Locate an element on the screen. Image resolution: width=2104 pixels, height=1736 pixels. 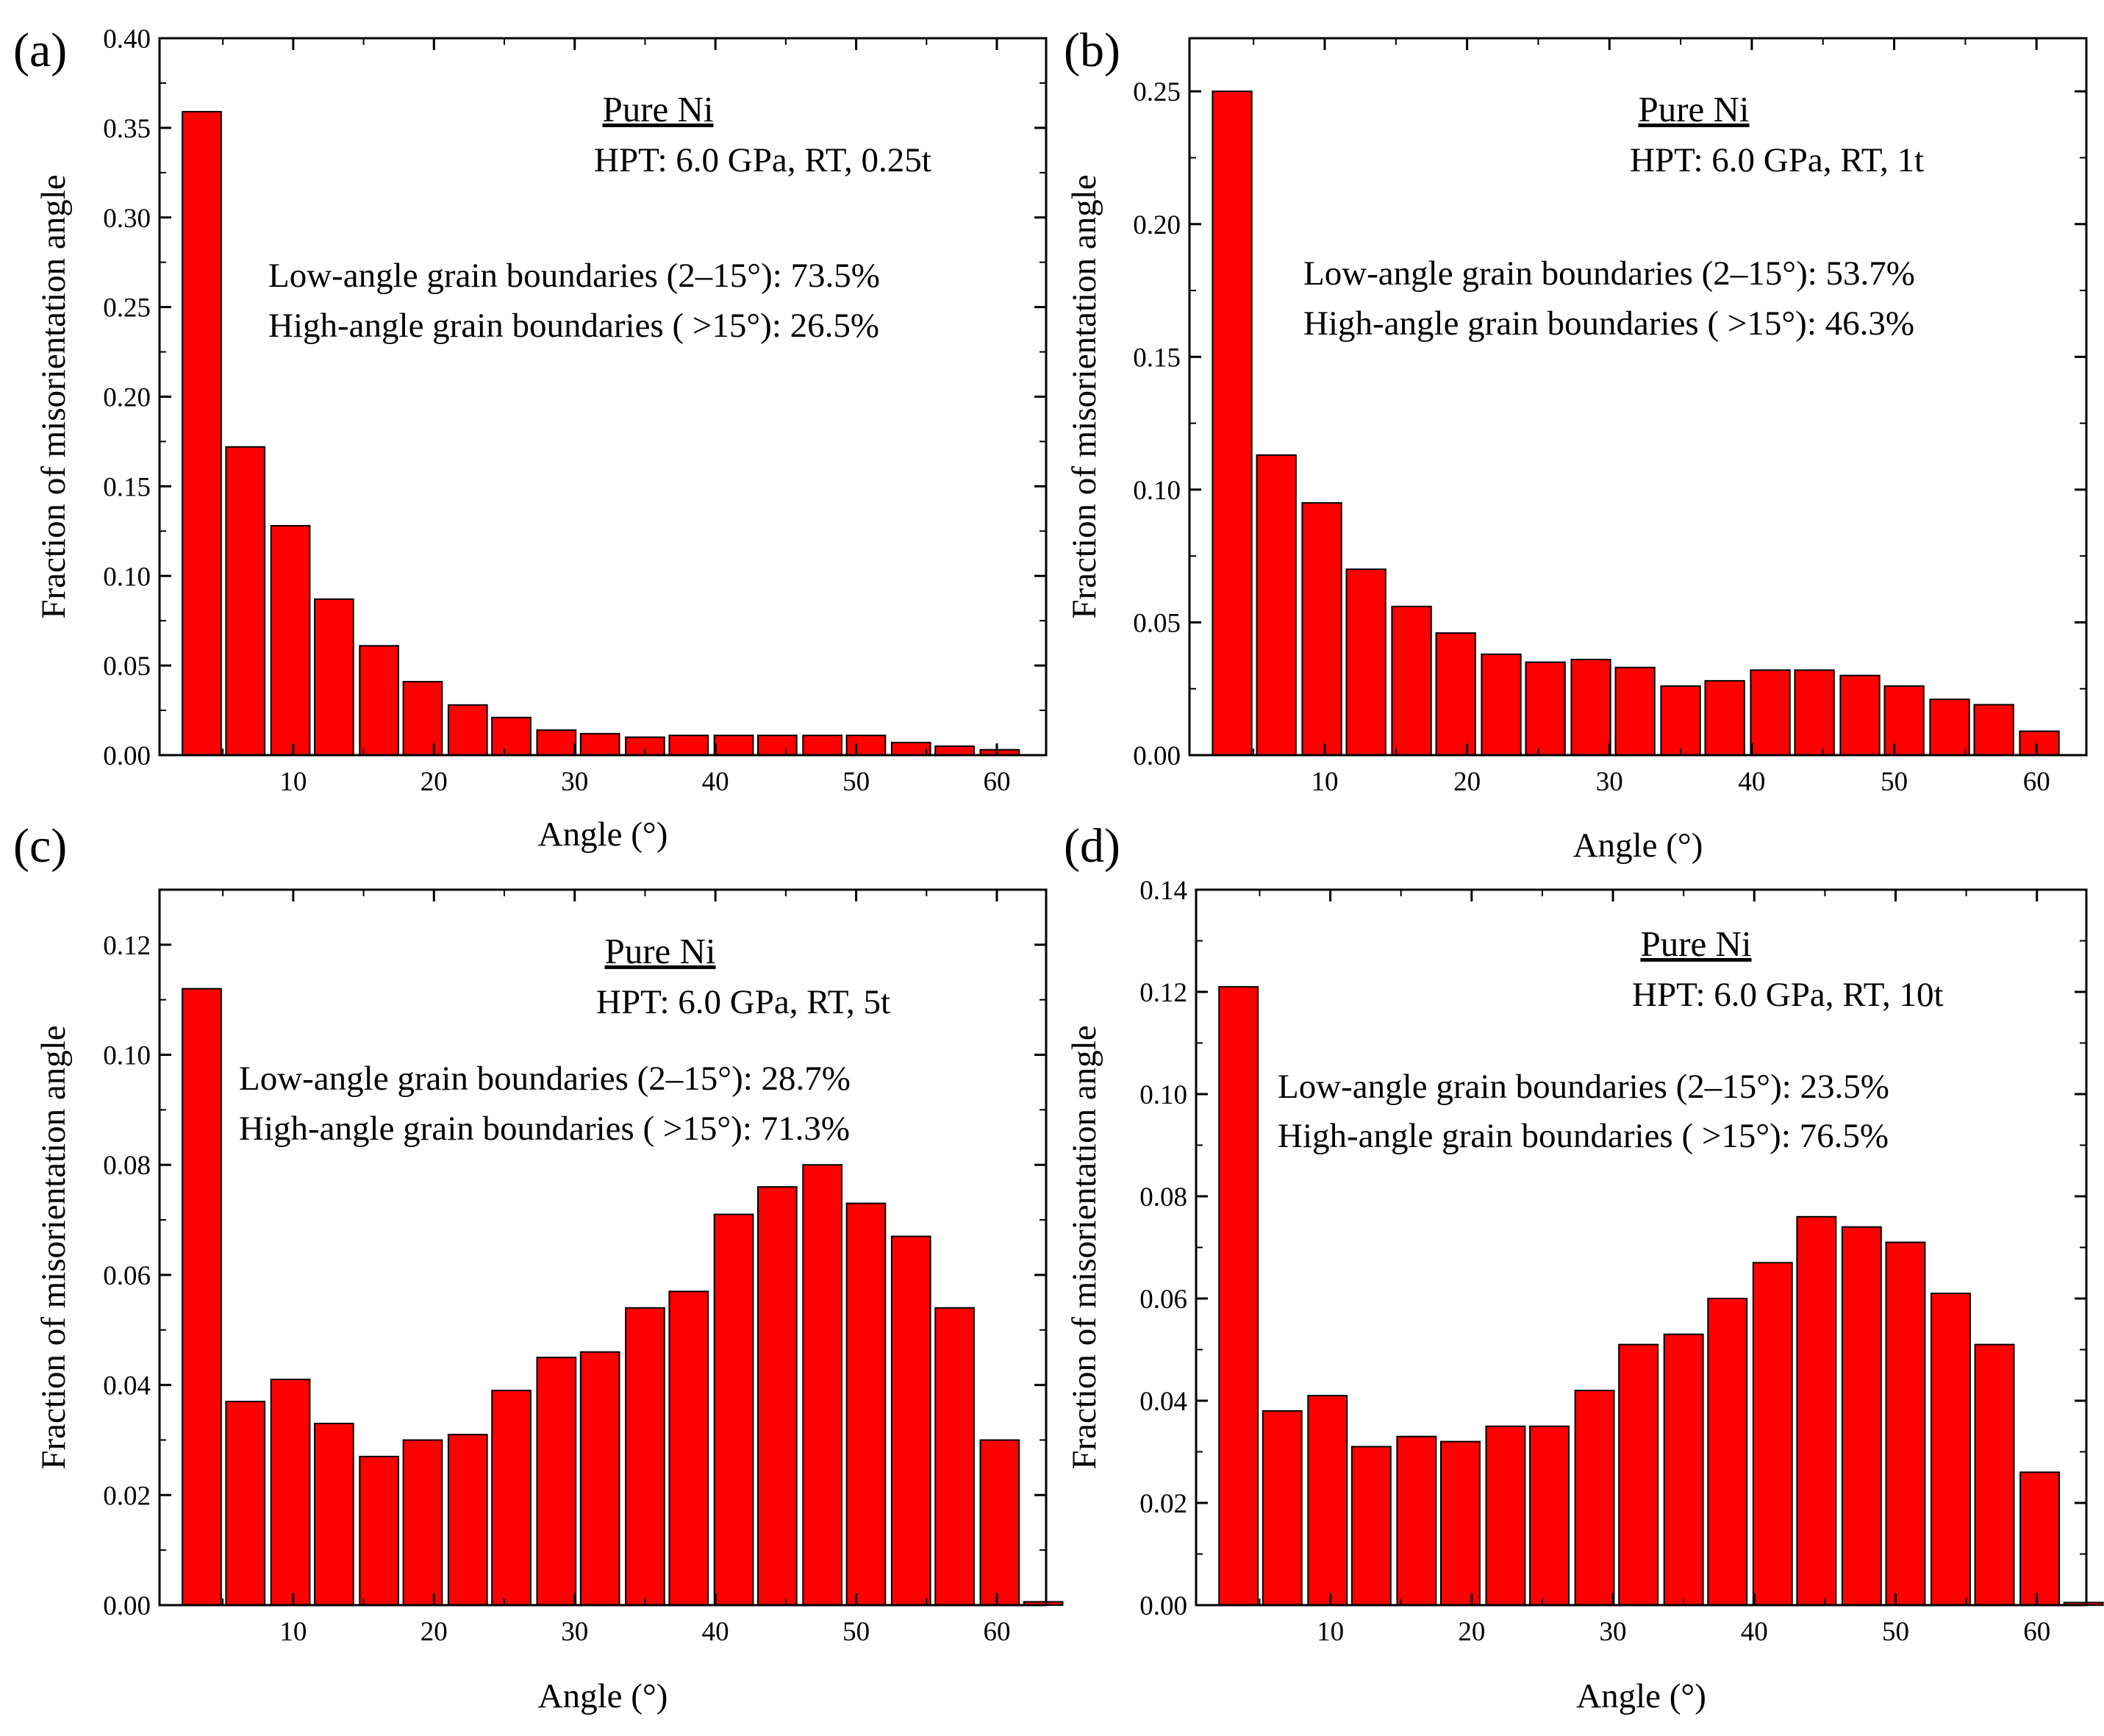
annotation-subtitle: HPT: 6.0 GPa, RT, 10t is located at coordinates (1788, 995).